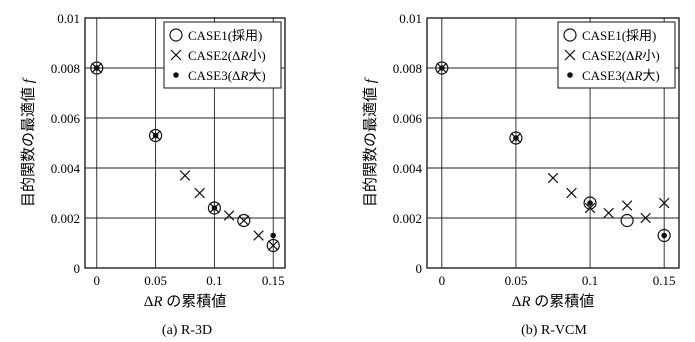  I want to click on panel-caption: (a) R-3D, so click(187, 330).